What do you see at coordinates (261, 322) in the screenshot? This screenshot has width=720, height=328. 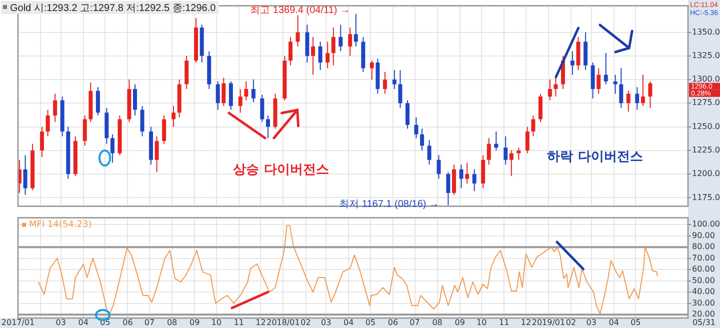 I see `x-tick-label: 12` at bounding box center [261, 322].